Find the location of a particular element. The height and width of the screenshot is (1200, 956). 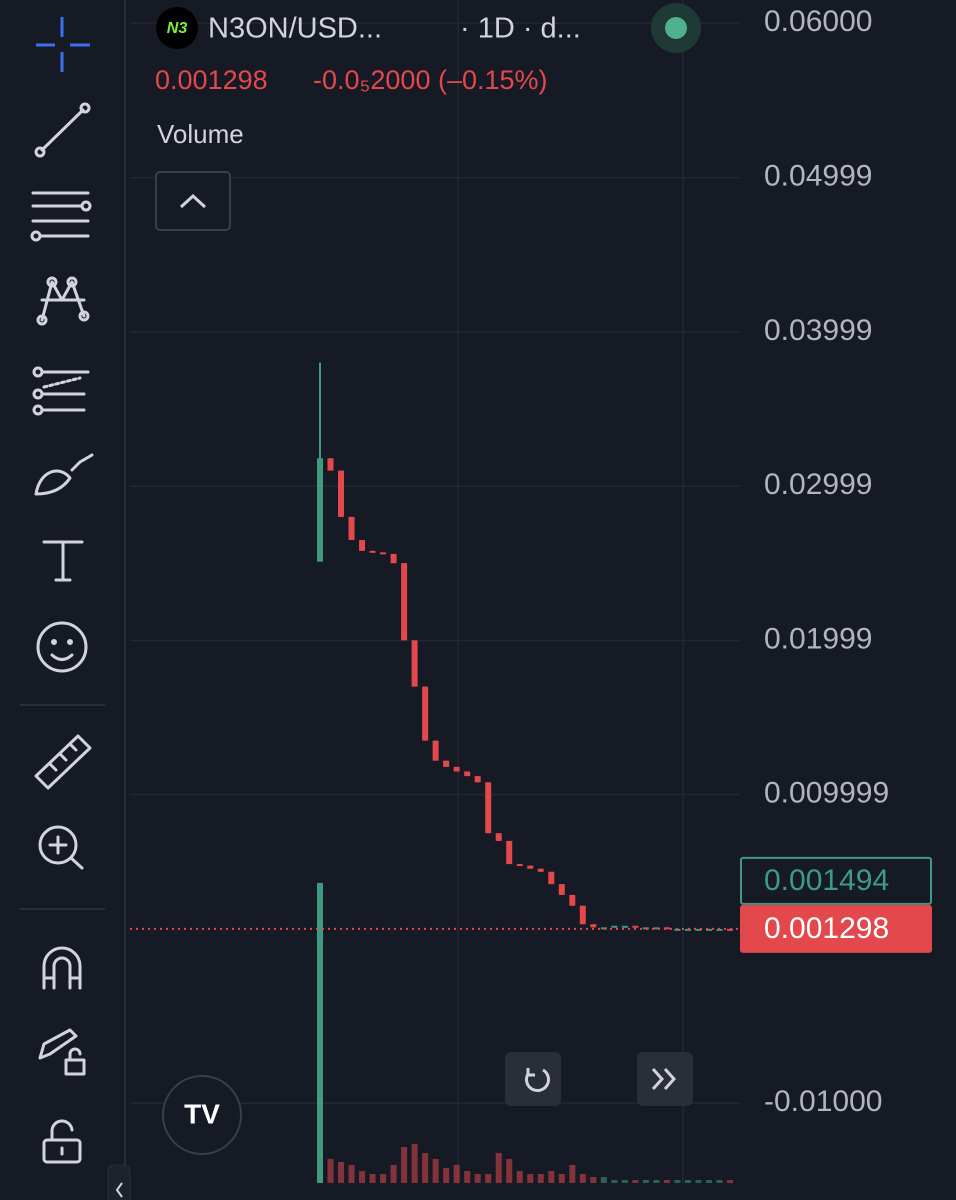

magnet-tool is located at coordinates (62, 968).